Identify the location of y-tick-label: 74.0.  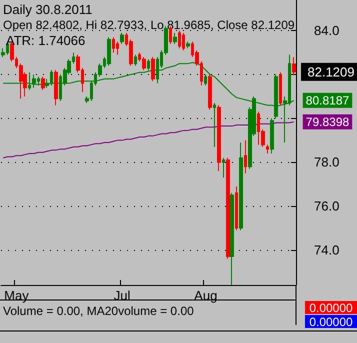
(327, 250).